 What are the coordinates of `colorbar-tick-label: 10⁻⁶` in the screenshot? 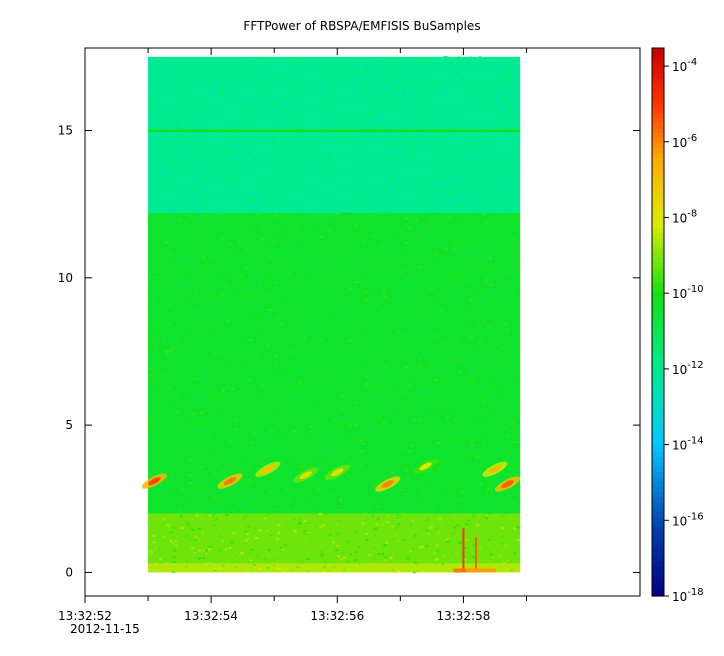 It's located at (684, 141).